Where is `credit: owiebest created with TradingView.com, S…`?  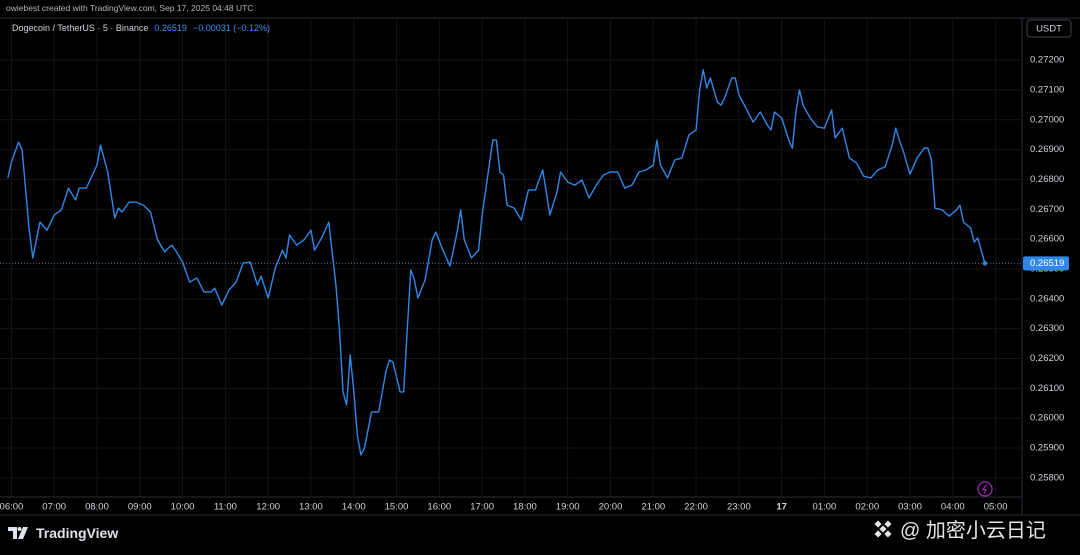
credit: owiebest created with TradingView.com, S… is located at coordinates (130, 8).